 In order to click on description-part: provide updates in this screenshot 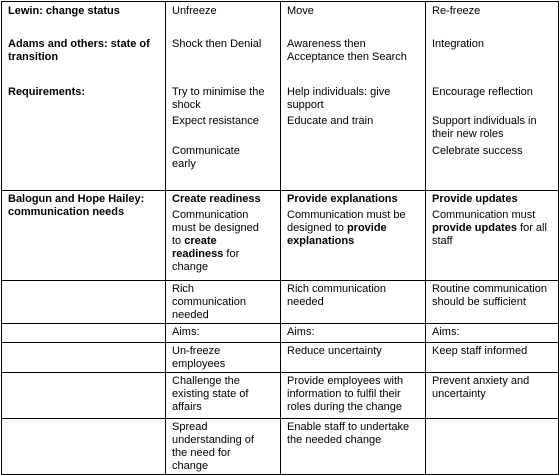, I will do `click(474, 228)`.